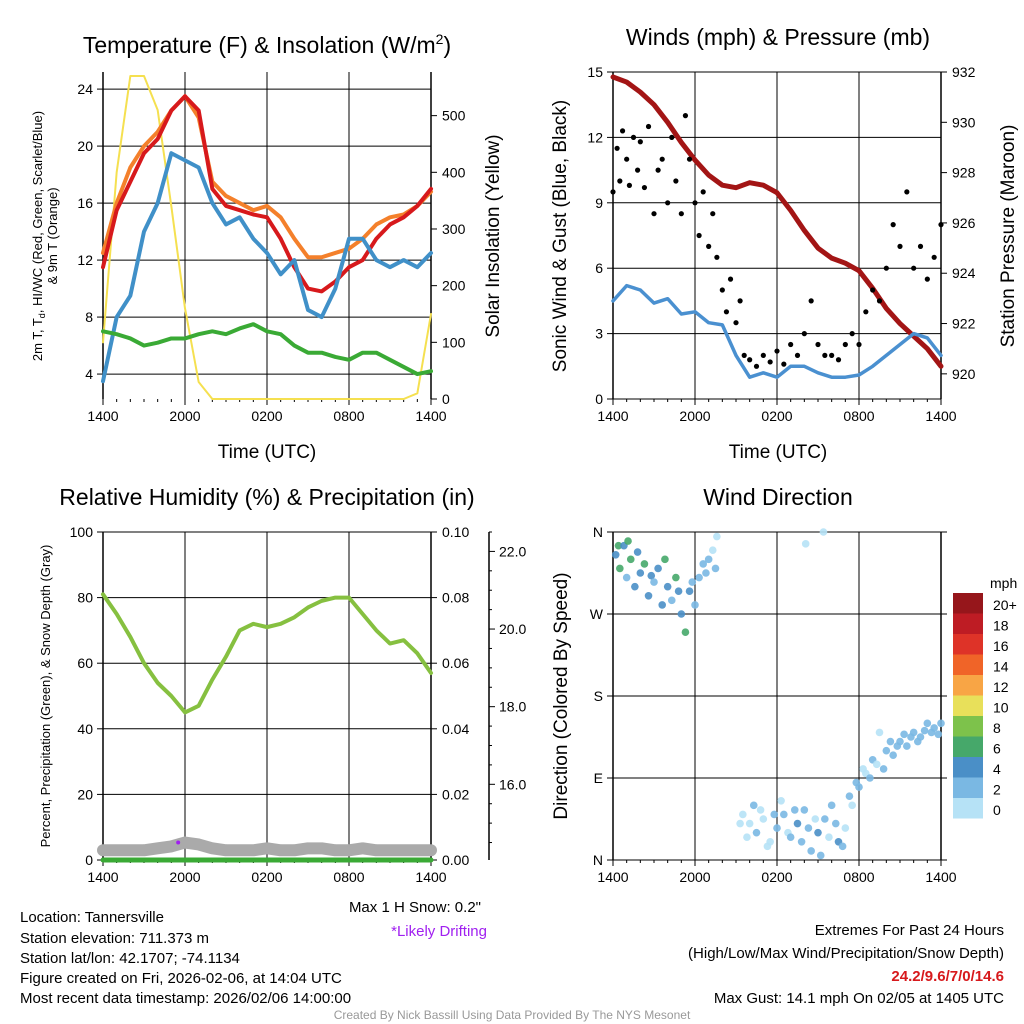  Describe the element at coordinates (595, 72) in the screenshot. I see `y-tick-label: 15` at that location.